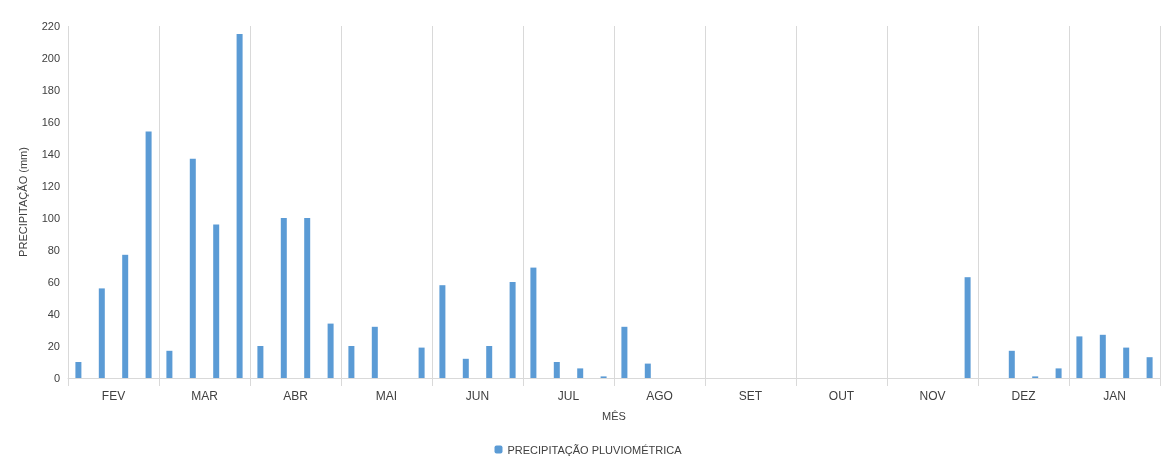 The width and height of the screenshot is (1176, 470). What do you see at coordinates (50, 26) in the screenshot?
I see `y-tick-label: 220` at bounding box center [50, 26].